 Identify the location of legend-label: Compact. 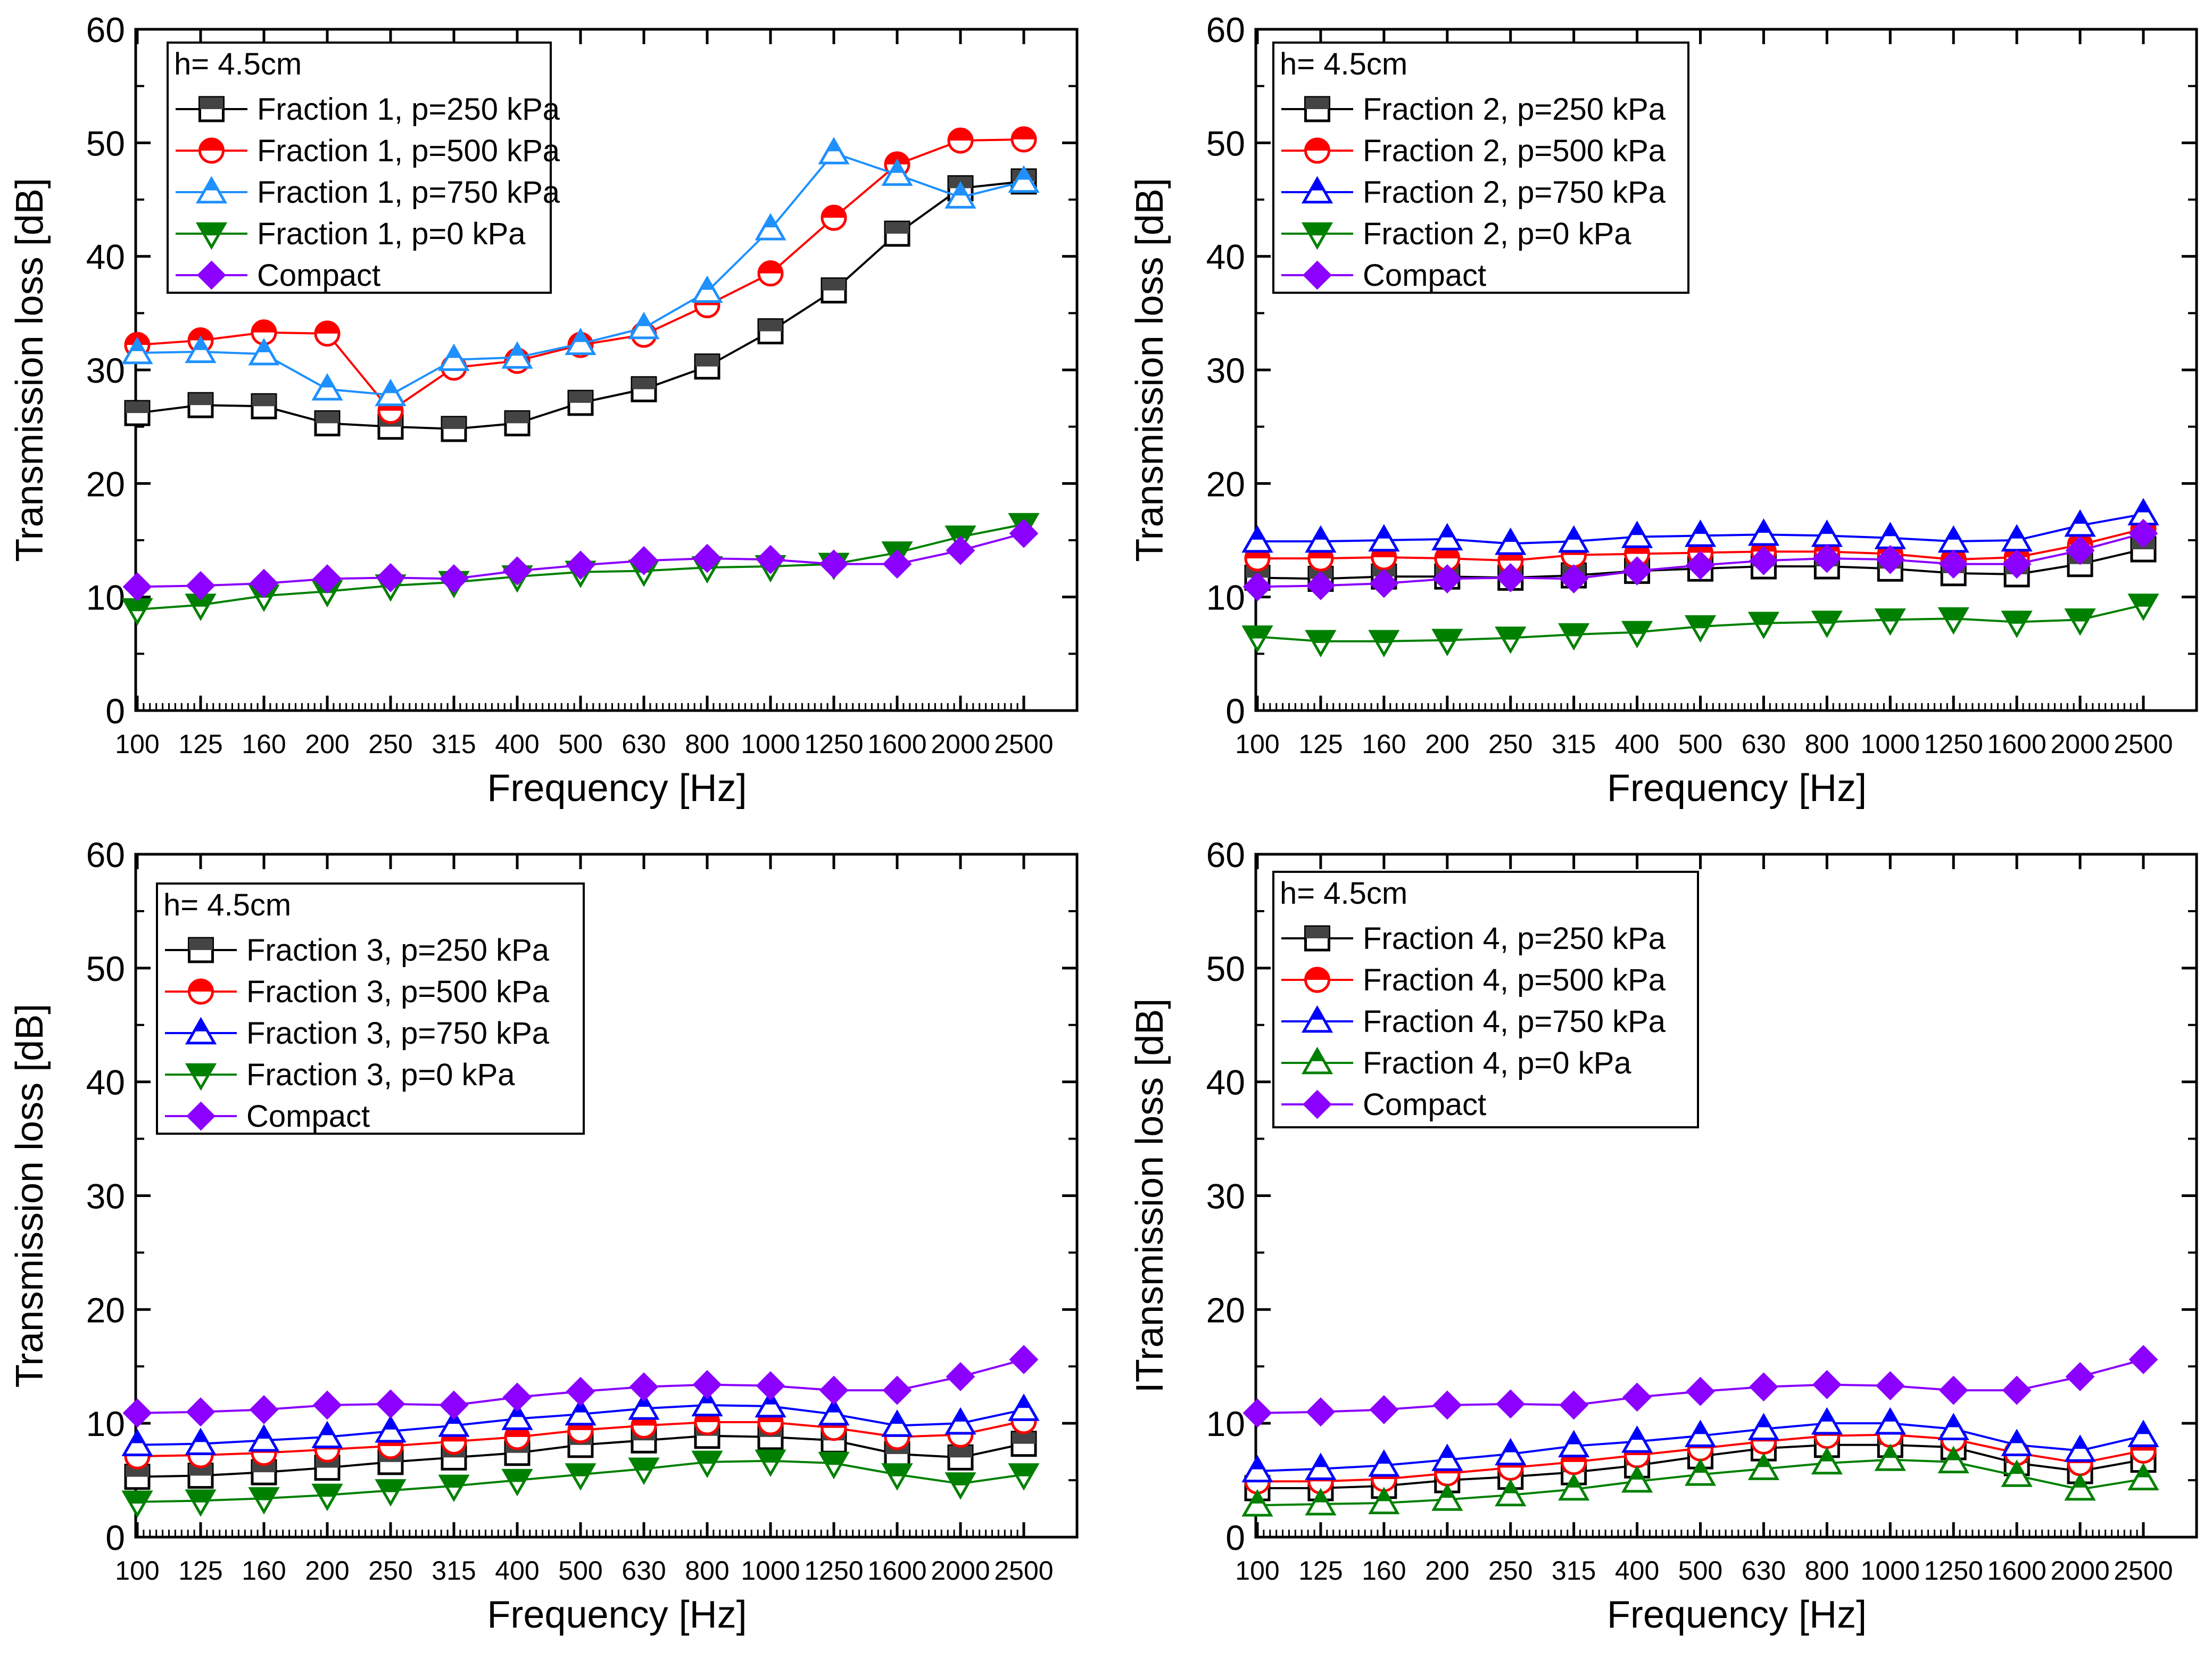
(308, 1117).